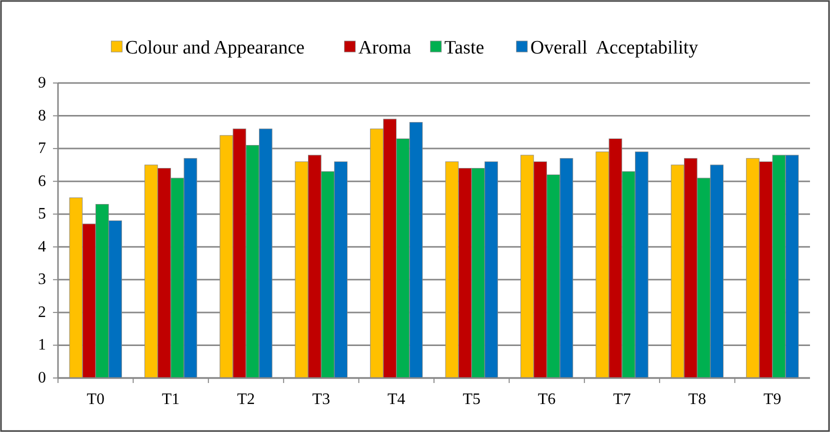 The height and width of the screenshot is (432, 830). Describe the element at coordinates (42, 83) in the screenshot. I see `y-tick-label: 9` at that location.